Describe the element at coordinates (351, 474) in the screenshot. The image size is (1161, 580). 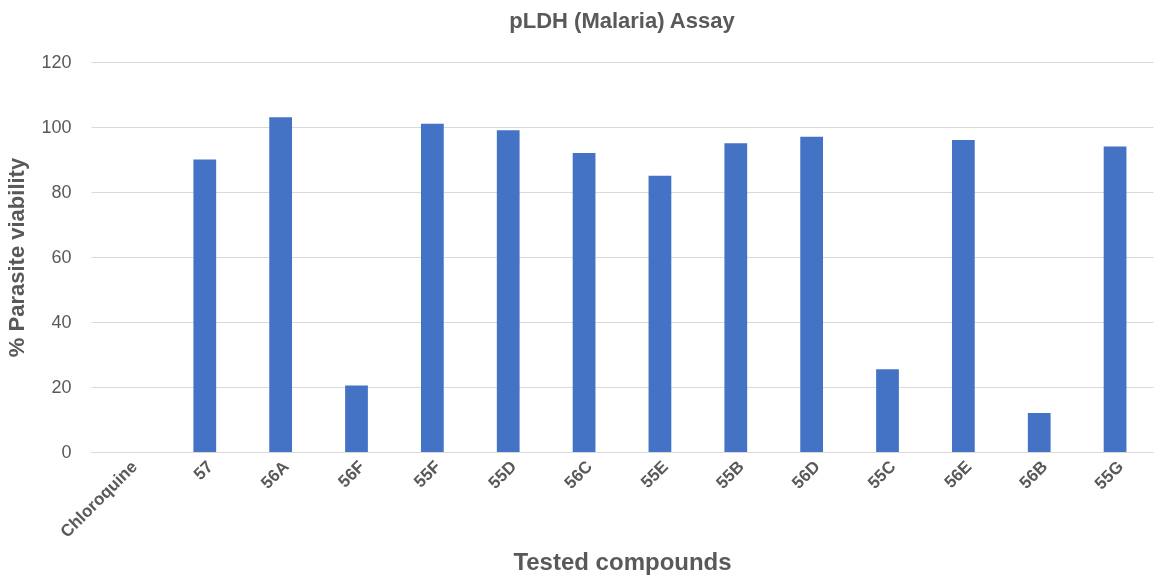
I see `x-tick-label: 56F` at that location.